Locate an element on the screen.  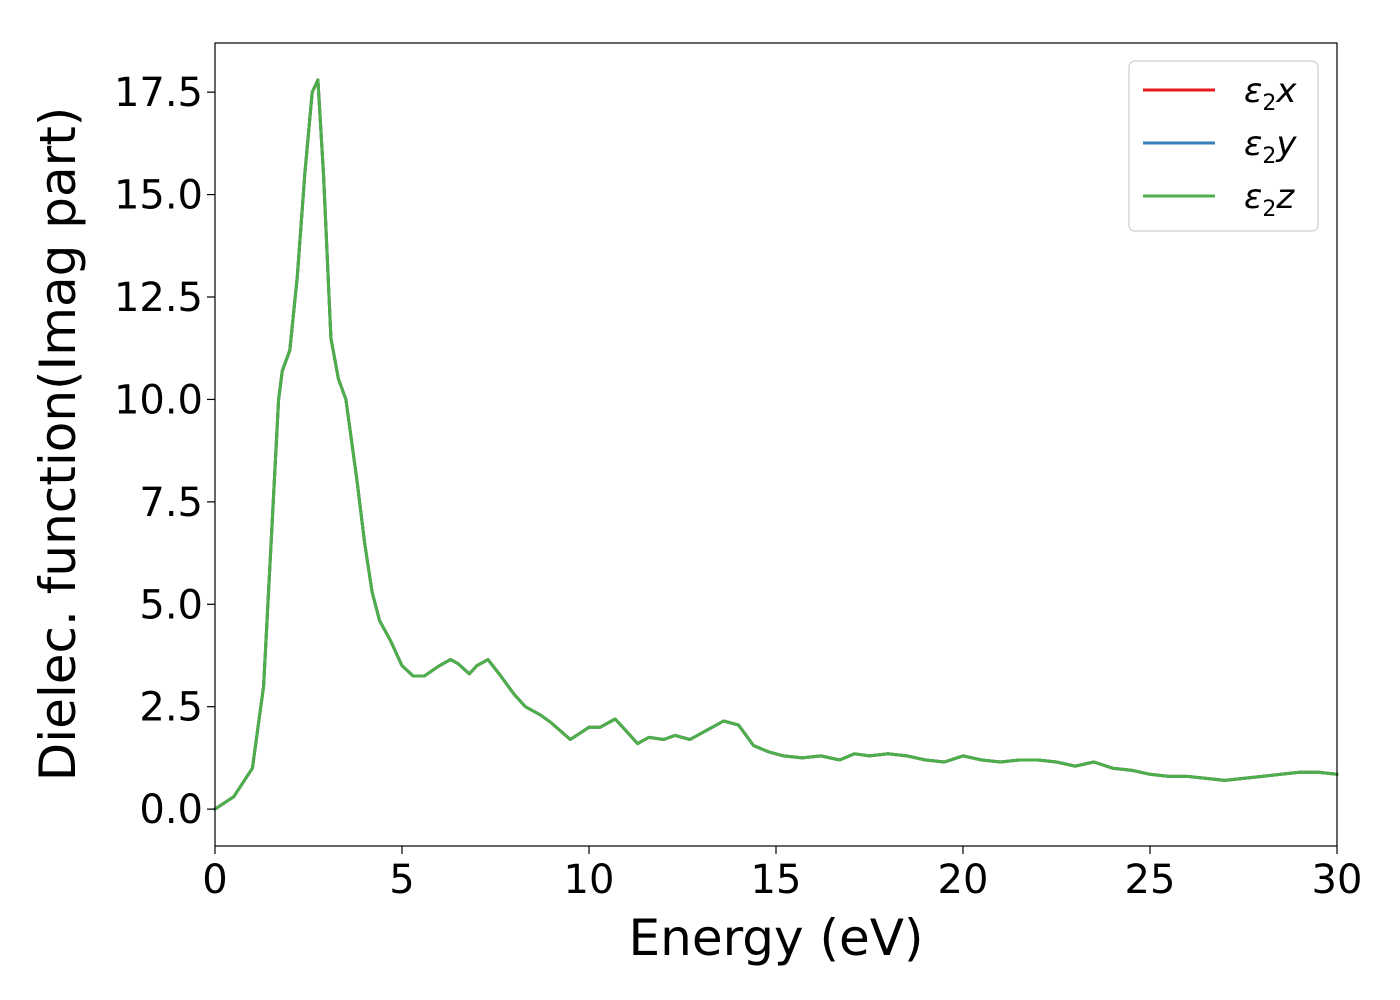
legend-label-2: ε2y is located at coordinates (1270, 146).